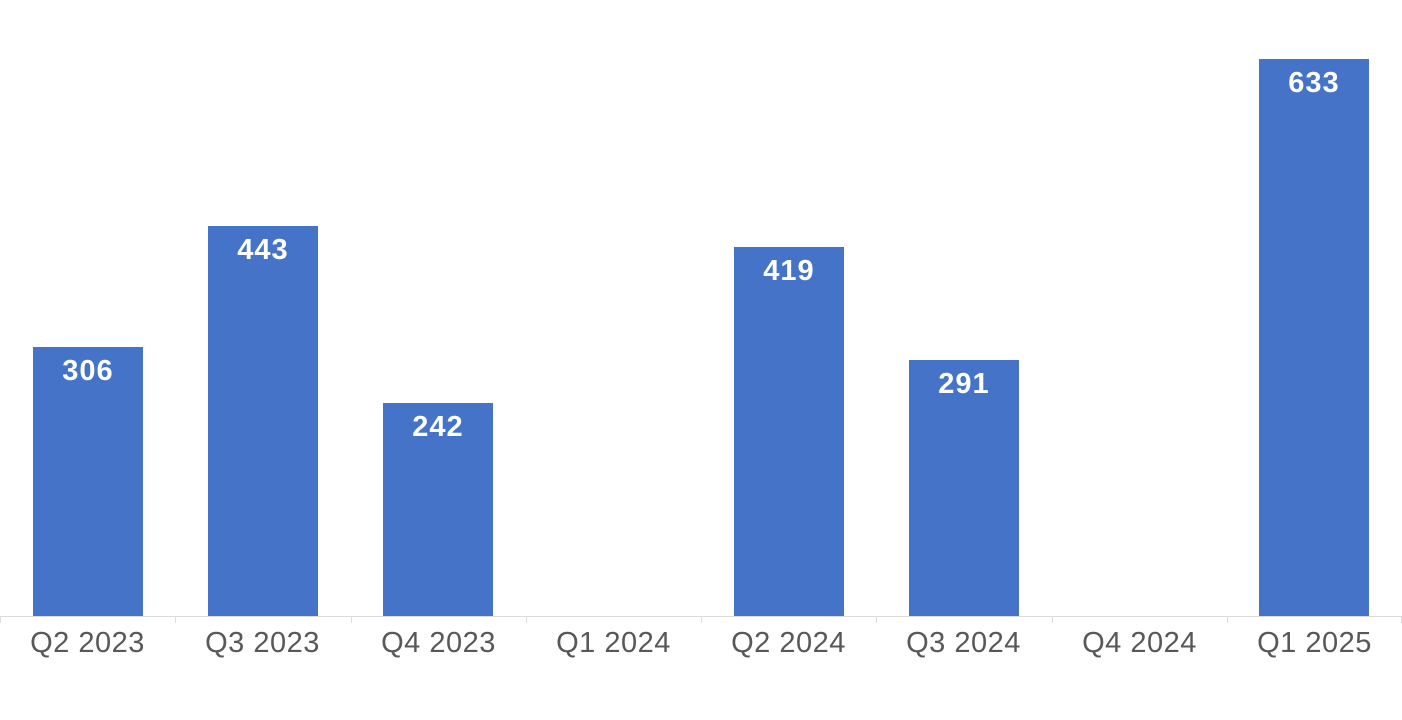  Describe the element at coordinates (613, 643) in the screenshot. I see `x-axis-label-q1-2024: Q1 2024` at that location.